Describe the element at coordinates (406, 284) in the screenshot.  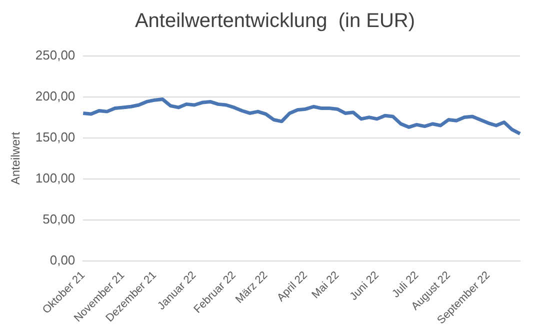
I see `x-tick-label: Juli 22` at that location.